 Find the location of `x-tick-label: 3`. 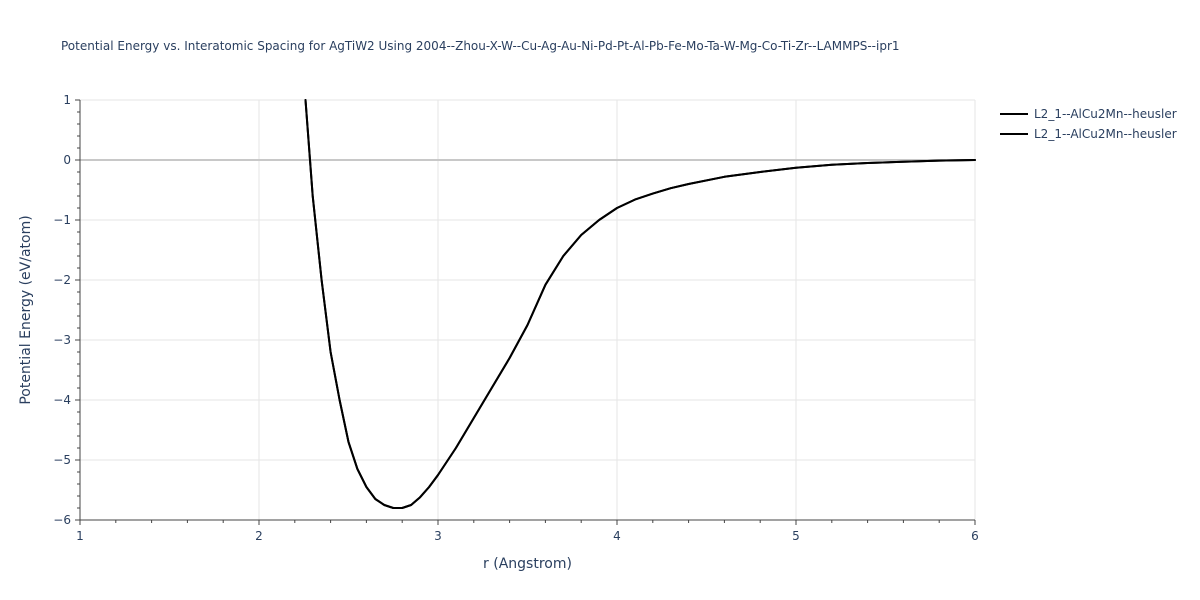

x-tick-label: 3 is located at coordinates (438, 536).